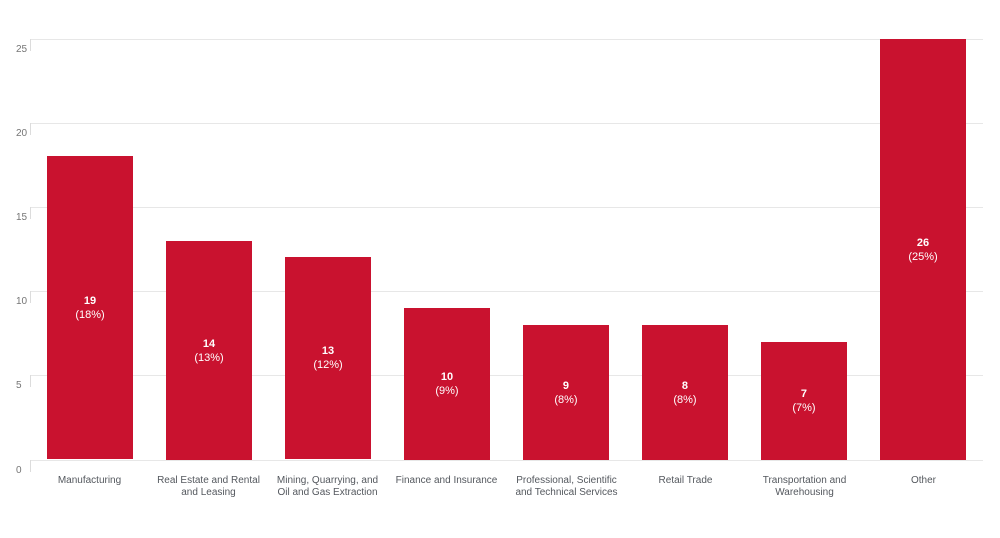 The width and height of the screenshot is (1000, 538). I want to click on x-axis-label-manufacturing: Manufacturing, so click(89, 481).